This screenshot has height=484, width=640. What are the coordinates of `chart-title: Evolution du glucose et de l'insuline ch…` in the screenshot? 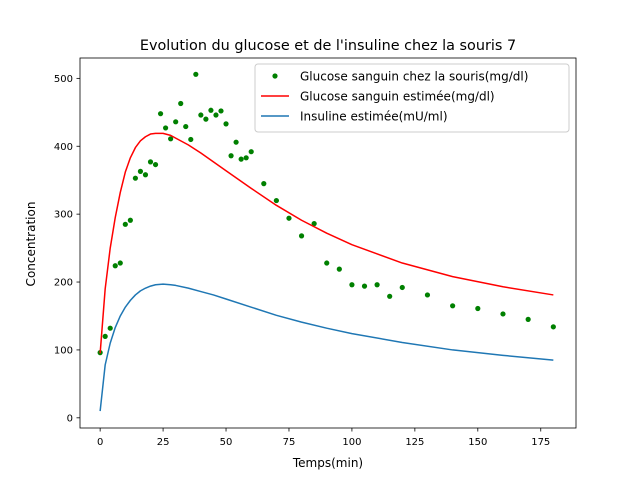 It's located at (328, 46).